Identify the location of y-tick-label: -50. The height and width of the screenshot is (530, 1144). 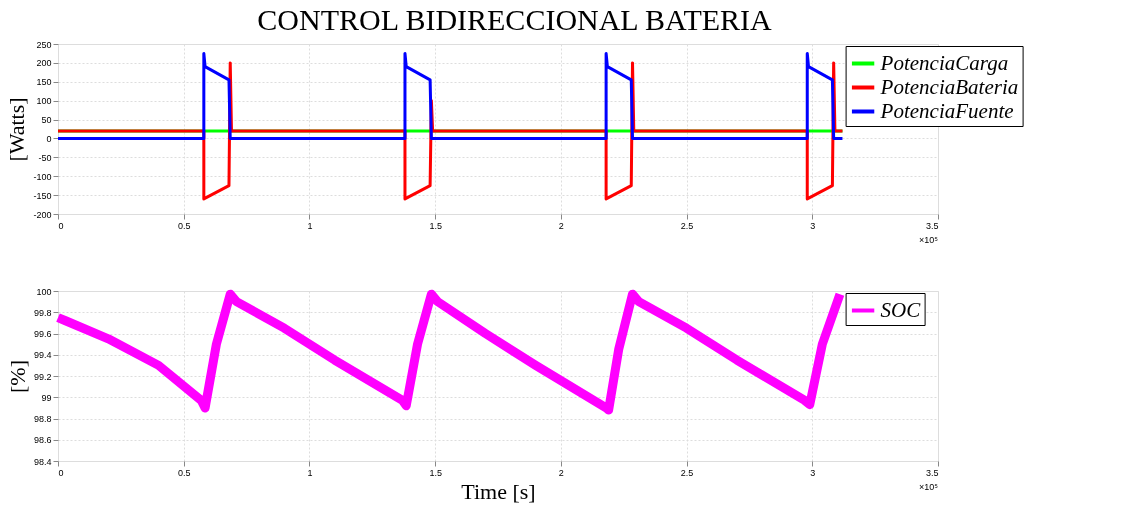
(45, 157).